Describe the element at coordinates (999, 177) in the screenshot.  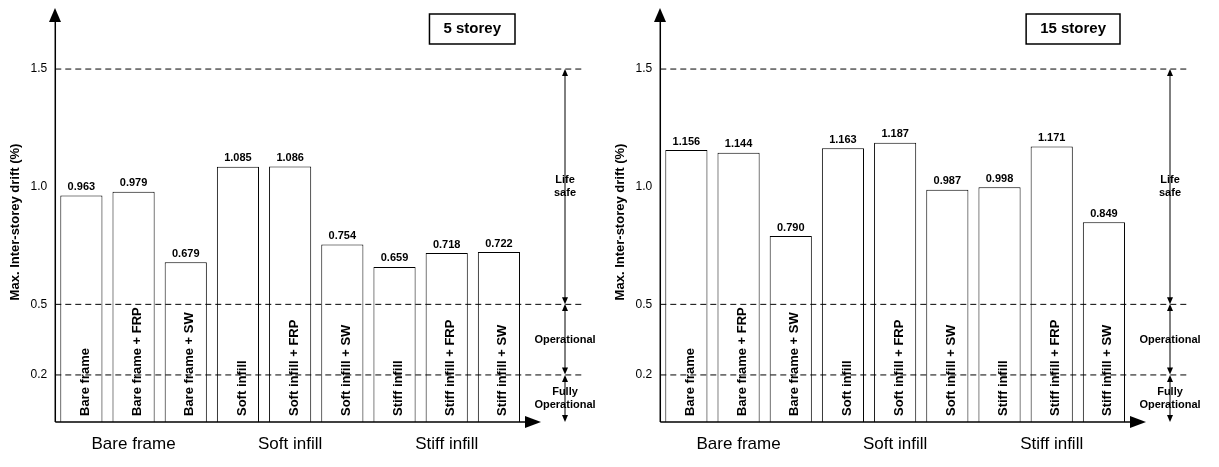
I see `data-label: 0.998` at that location.